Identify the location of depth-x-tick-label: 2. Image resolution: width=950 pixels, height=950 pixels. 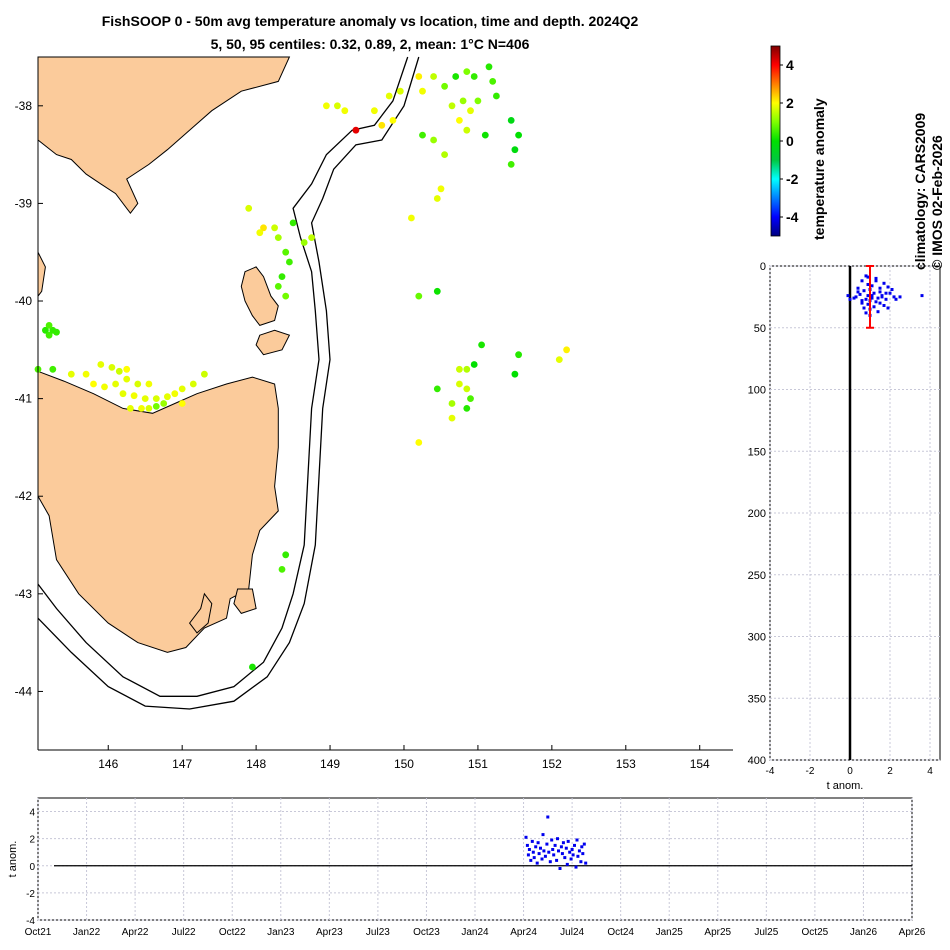
(890, 771).